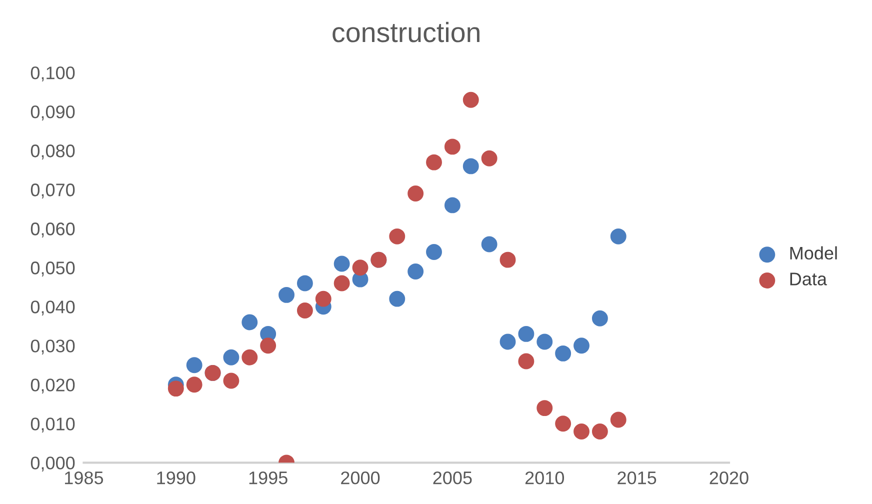  Describe the element at coordinates (52, 113) in the screenshot. I see `y-tick-label: 0,090` at that location.